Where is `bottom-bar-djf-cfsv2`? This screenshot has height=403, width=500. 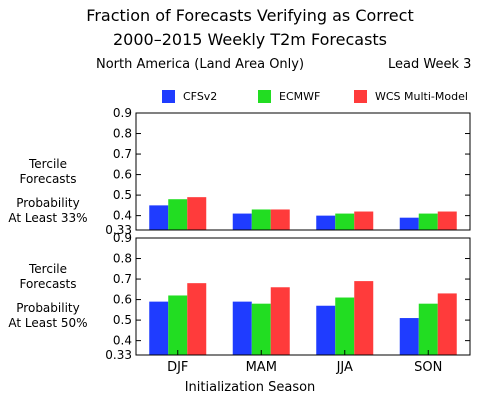 bottom-bar-djf-cfsv2 is located at coordinates (159, 328).